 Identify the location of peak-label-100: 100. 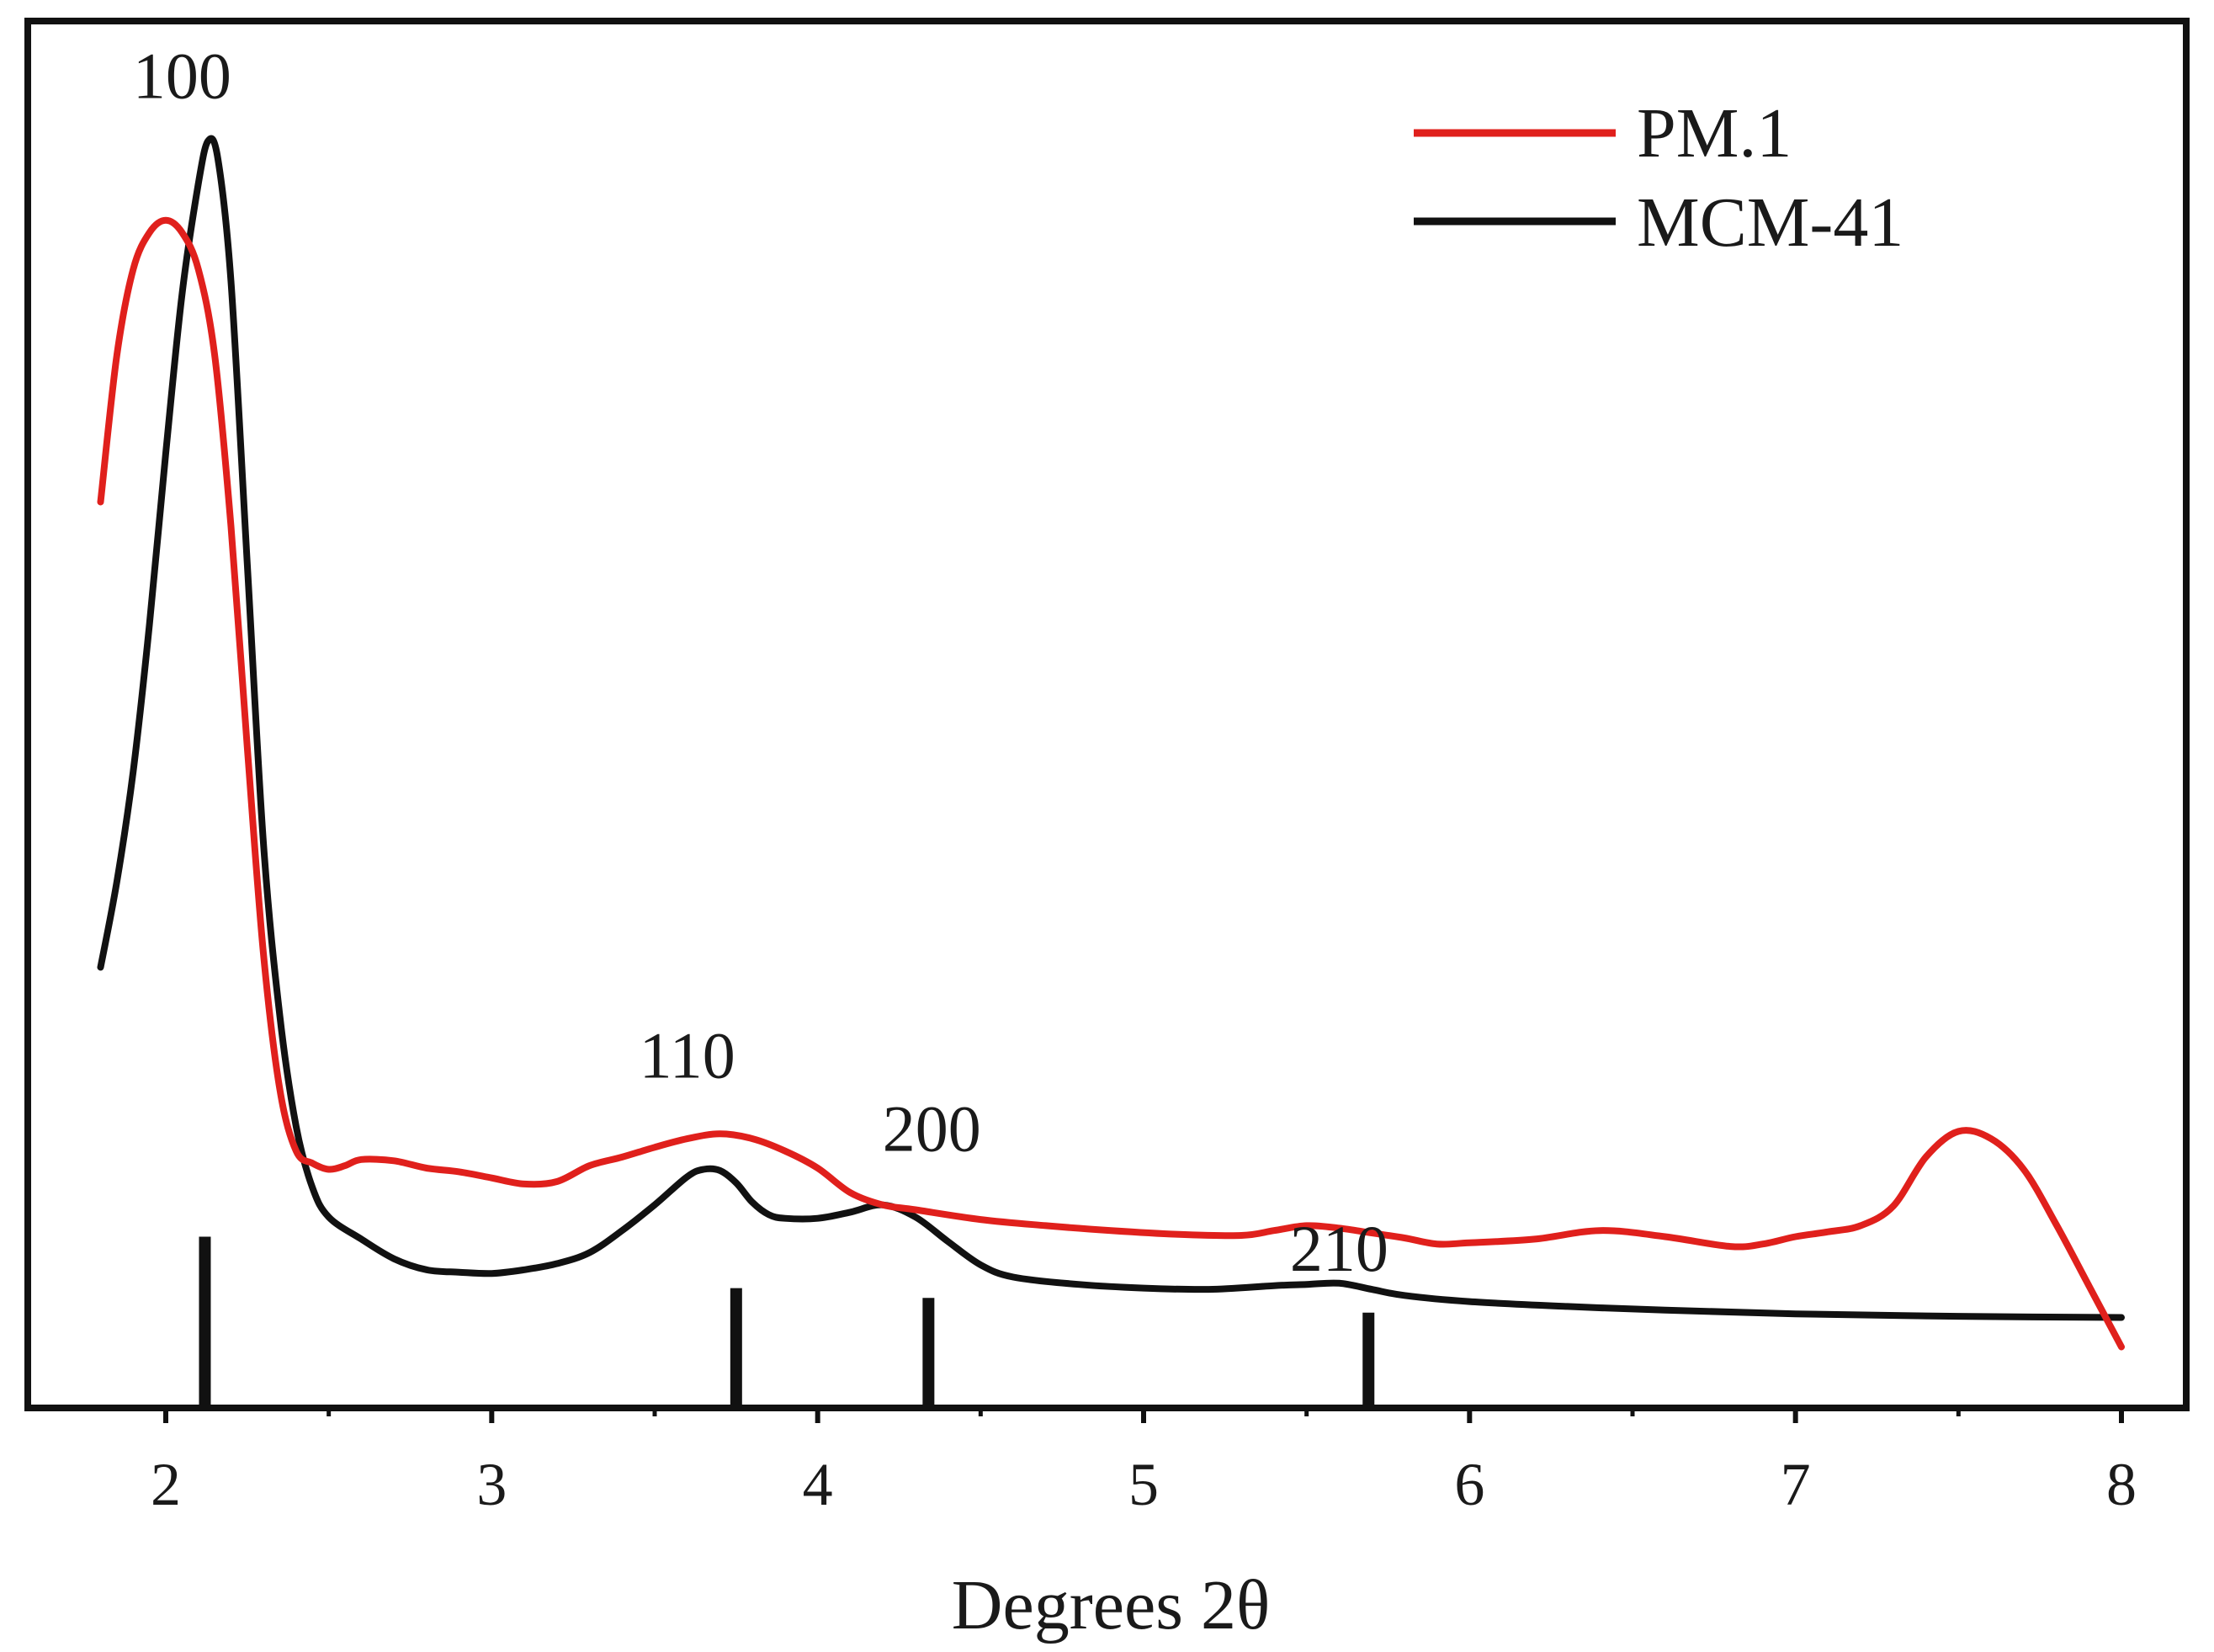
(182, 75).